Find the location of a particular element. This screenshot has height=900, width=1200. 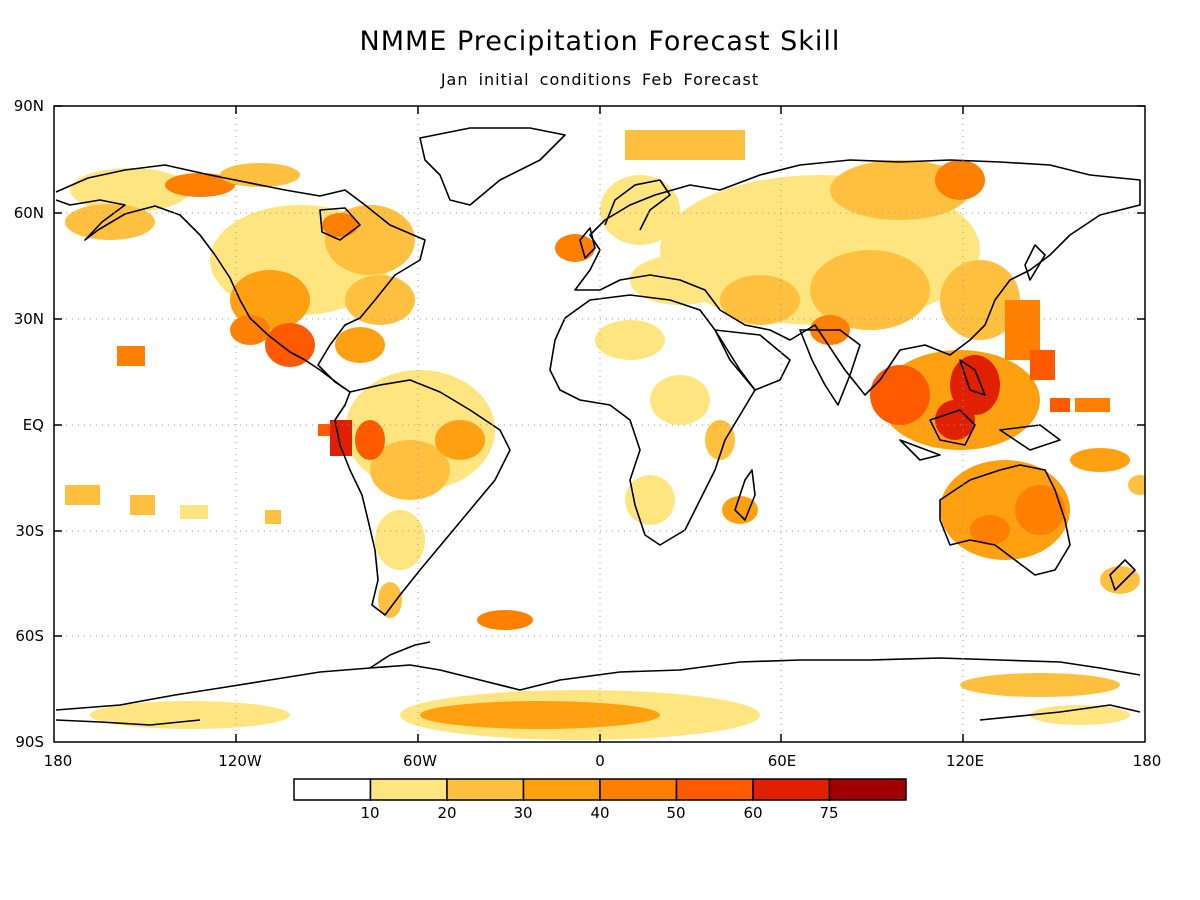

legend-label: 30 is located at coordinates (522, 813).